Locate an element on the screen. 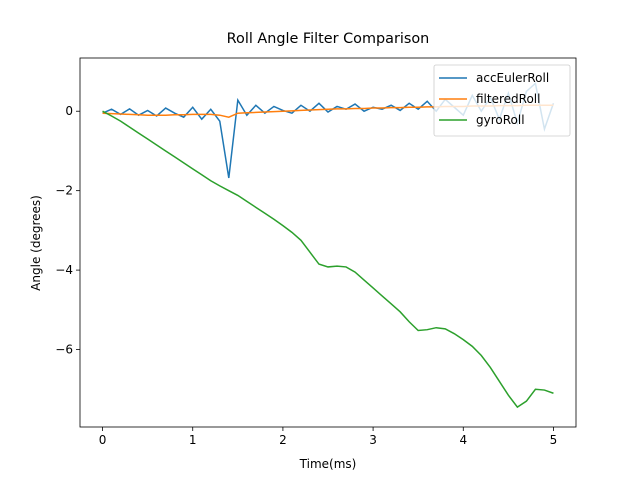  chart-title: Roll Angle Filter Comparison is located at coordinates (328, 39).